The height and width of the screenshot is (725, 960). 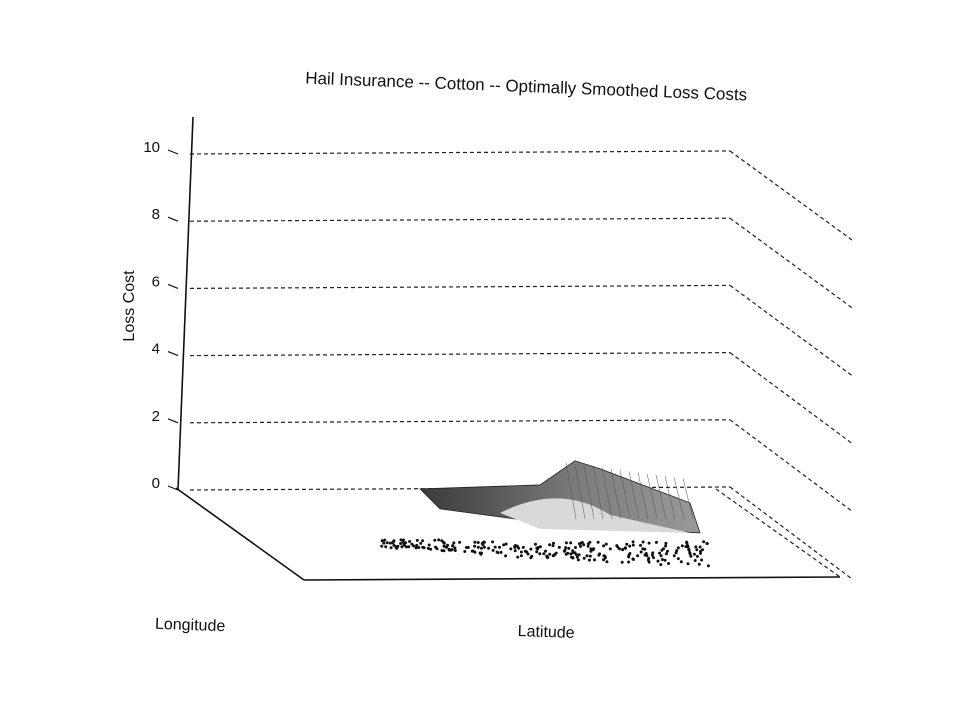 What do you see at coordinates (156, 483) in the screenshot?
I see `z-tick-label: 0` at bounding box center [156, 483].